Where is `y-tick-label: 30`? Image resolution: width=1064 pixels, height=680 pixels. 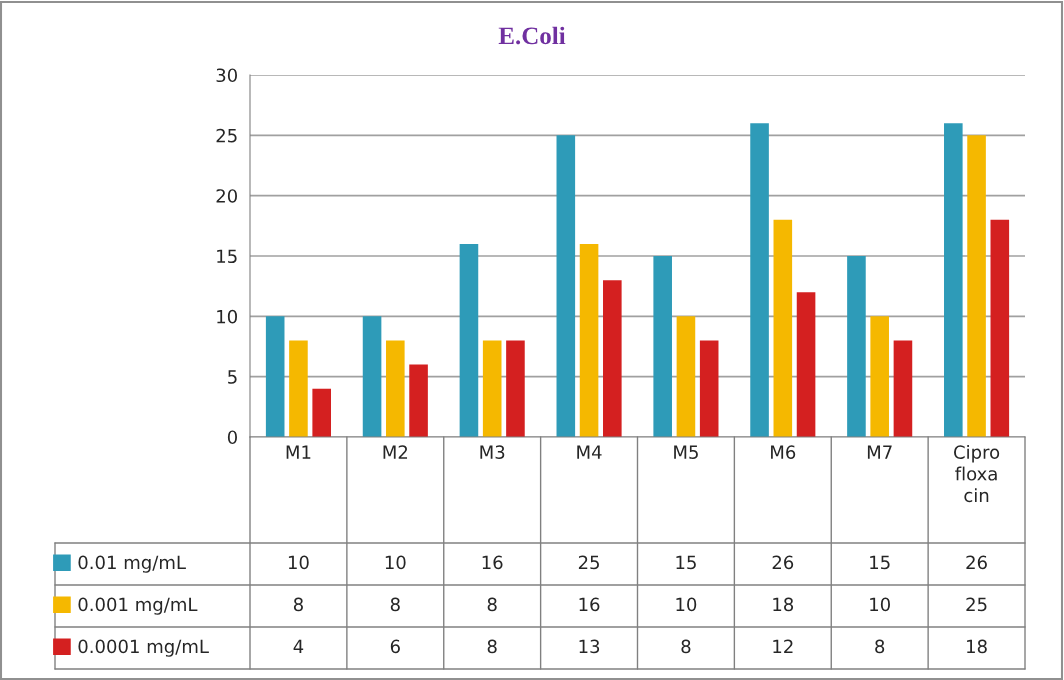
y-tick-label: 30 is located at coordinates (226, 75).